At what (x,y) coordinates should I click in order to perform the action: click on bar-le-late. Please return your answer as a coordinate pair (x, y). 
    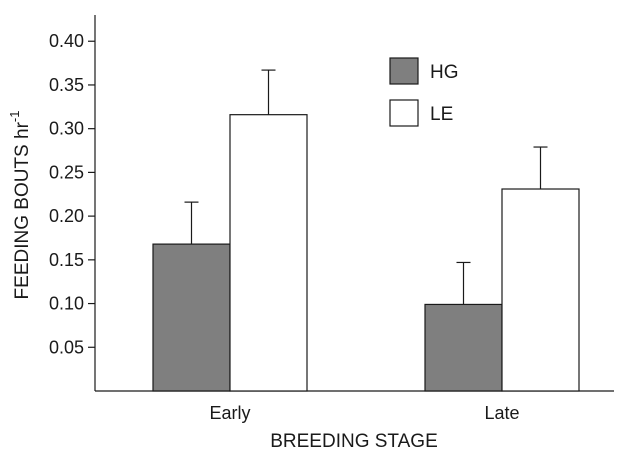
    Looking at the image, I should click on (540, 290).